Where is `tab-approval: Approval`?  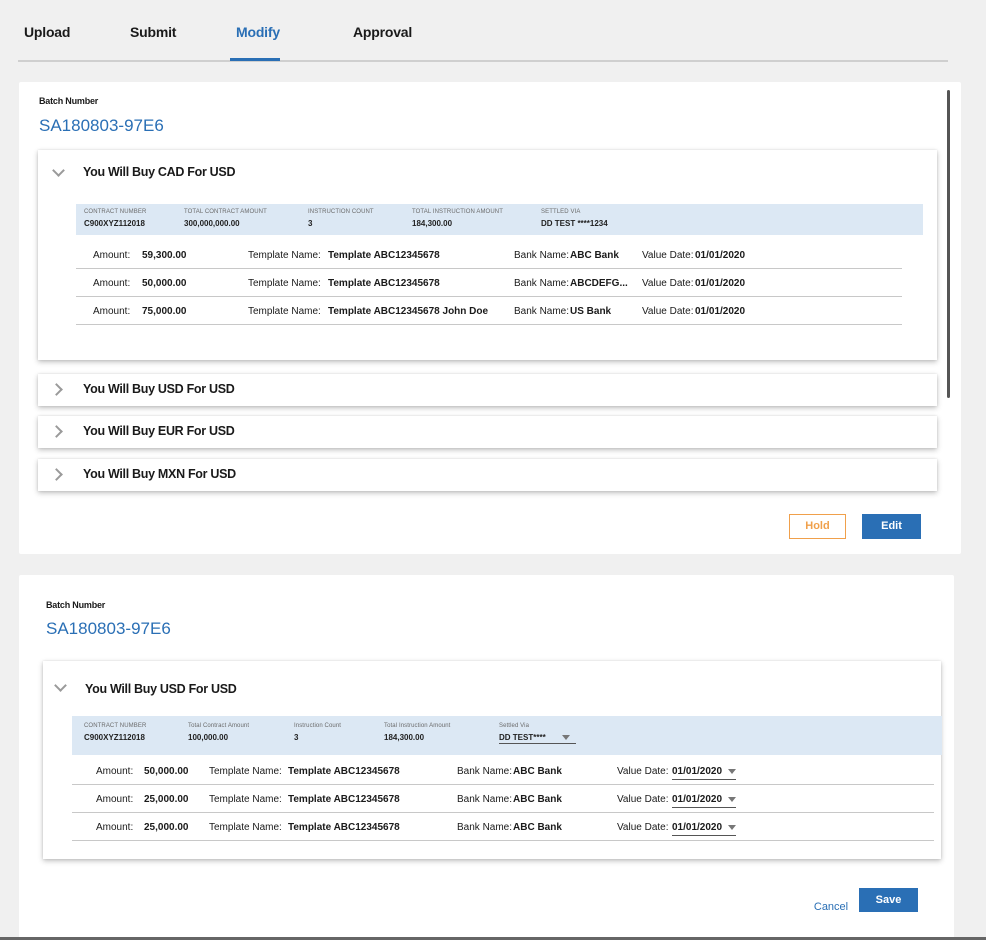 tab-approval: Approval is located at coordinates (383, 32).